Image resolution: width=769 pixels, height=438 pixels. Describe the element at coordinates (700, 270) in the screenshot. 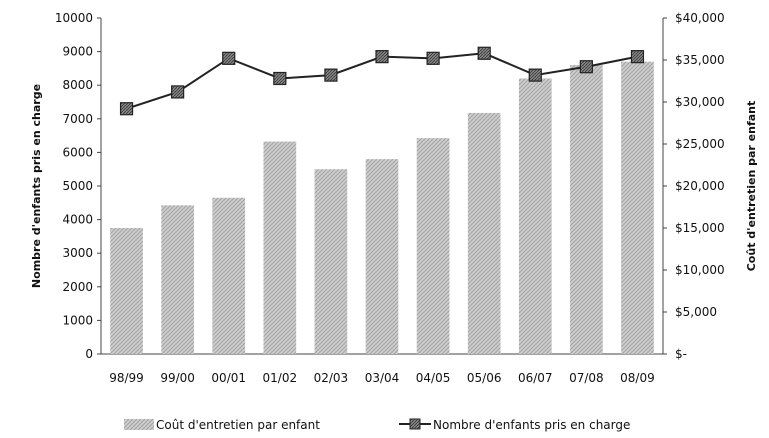

I see `y-right-tick-label: $10,000` at that location.